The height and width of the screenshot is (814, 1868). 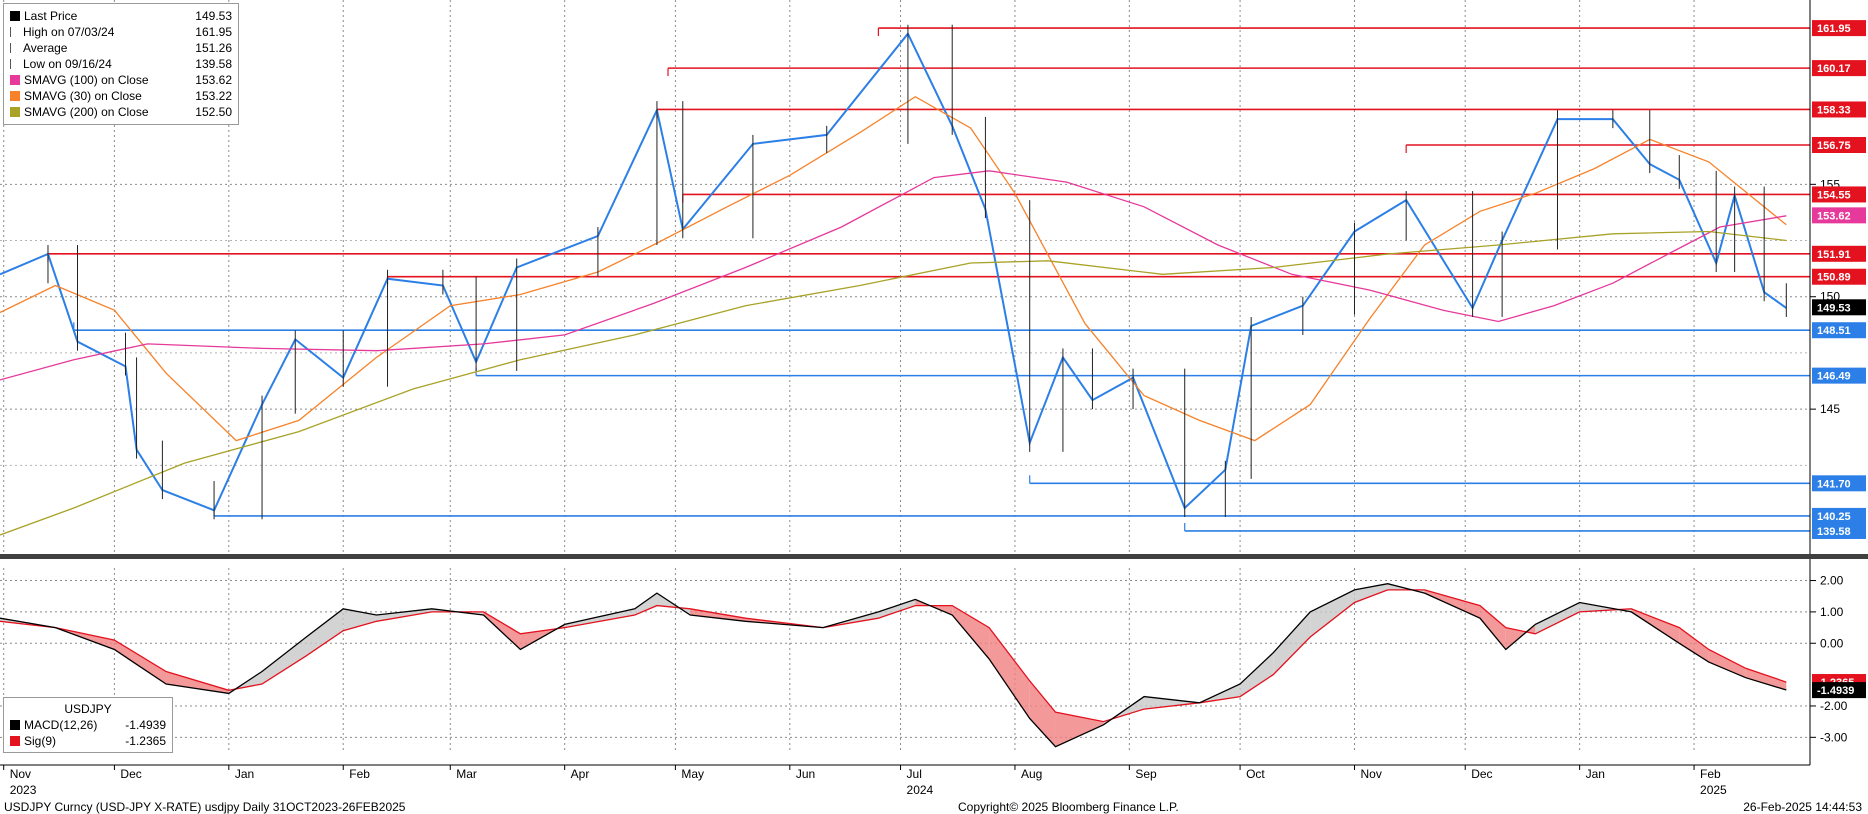 I want to click on legend-row: SMAVG (30) on Close 153.22, so click(x=121, y=96).